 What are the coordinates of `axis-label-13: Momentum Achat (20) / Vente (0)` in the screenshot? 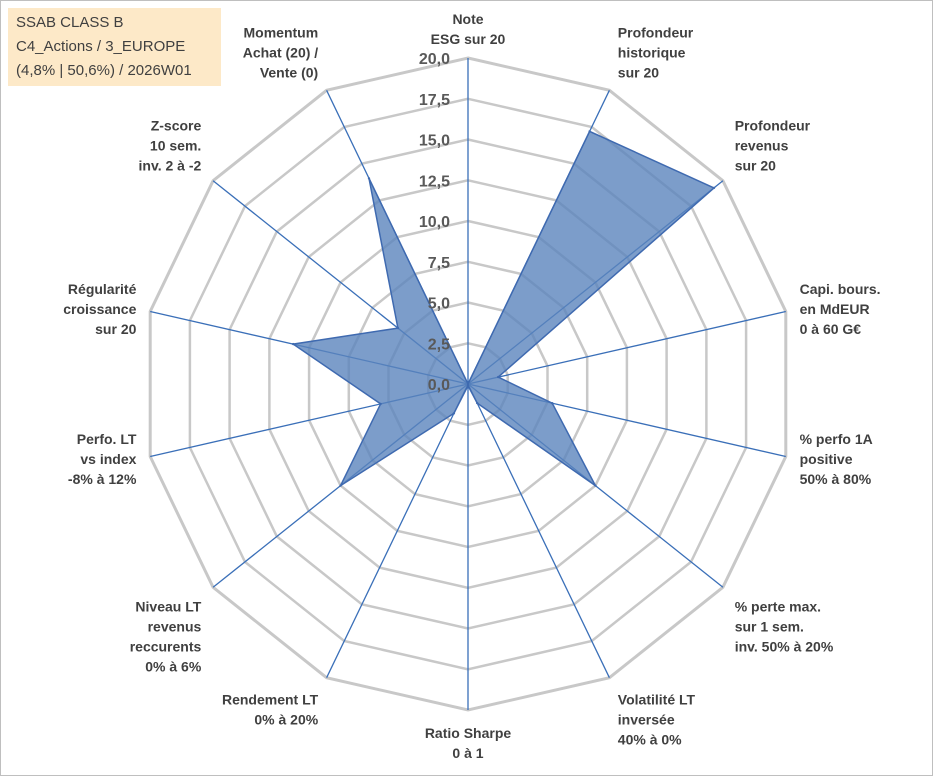 It's located at (281, 52).